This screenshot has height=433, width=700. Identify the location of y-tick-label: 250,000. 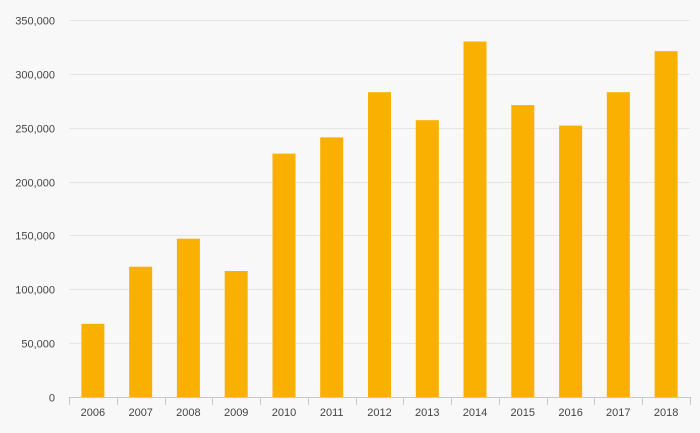
(35, 130).